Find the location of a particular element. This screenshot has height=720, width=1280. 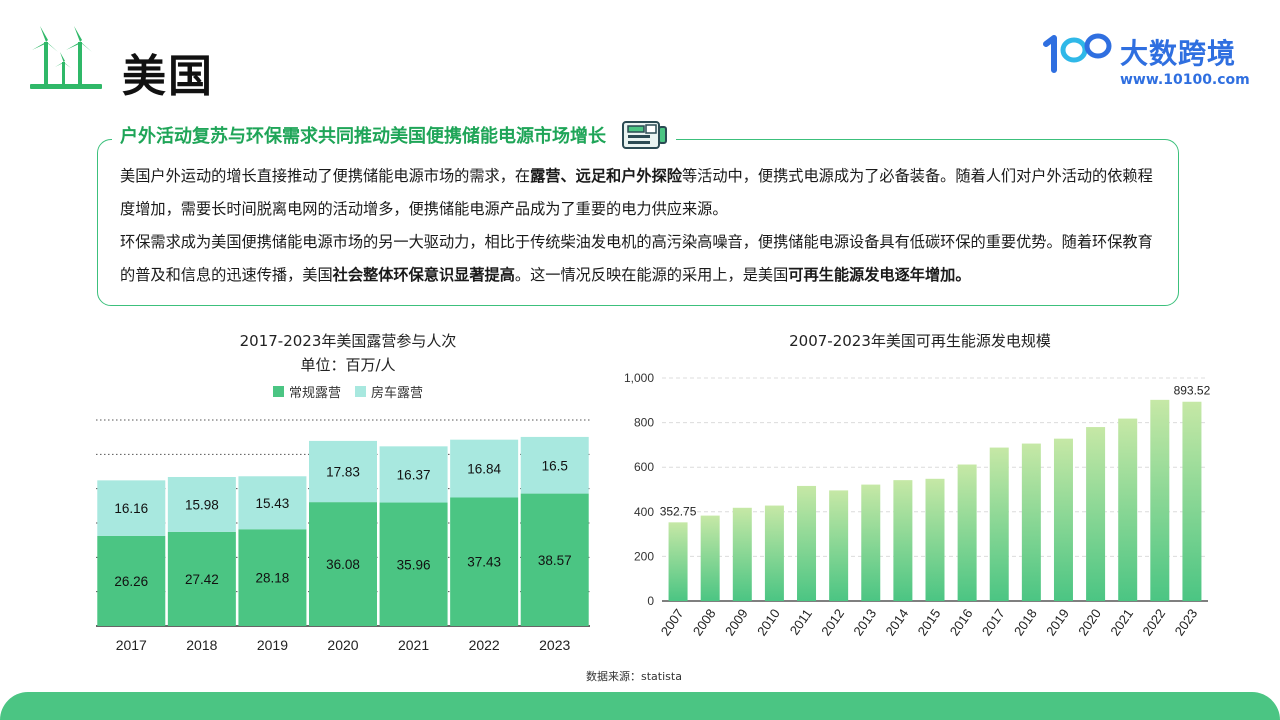

fax-machine-icon is located at coordinates (644, 135).